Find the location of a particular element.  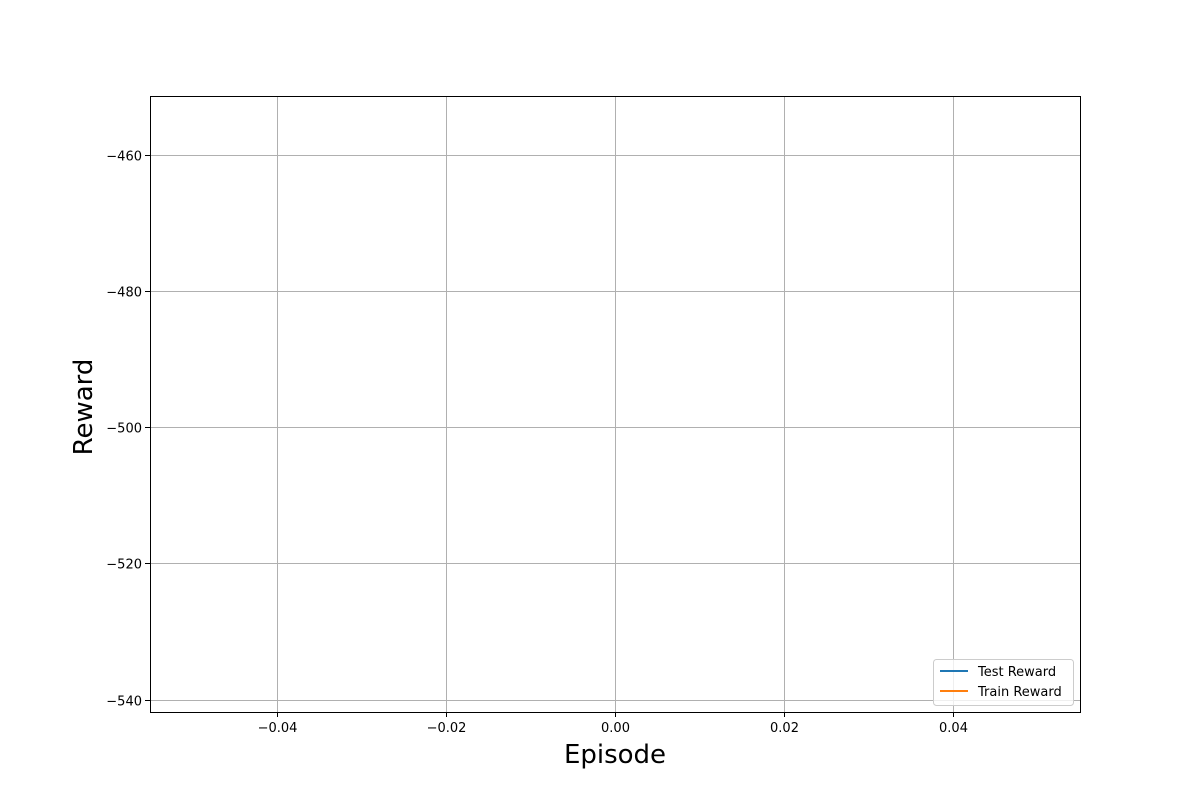

x-tick-label: −0.04 is located at coordinates (278, 728).